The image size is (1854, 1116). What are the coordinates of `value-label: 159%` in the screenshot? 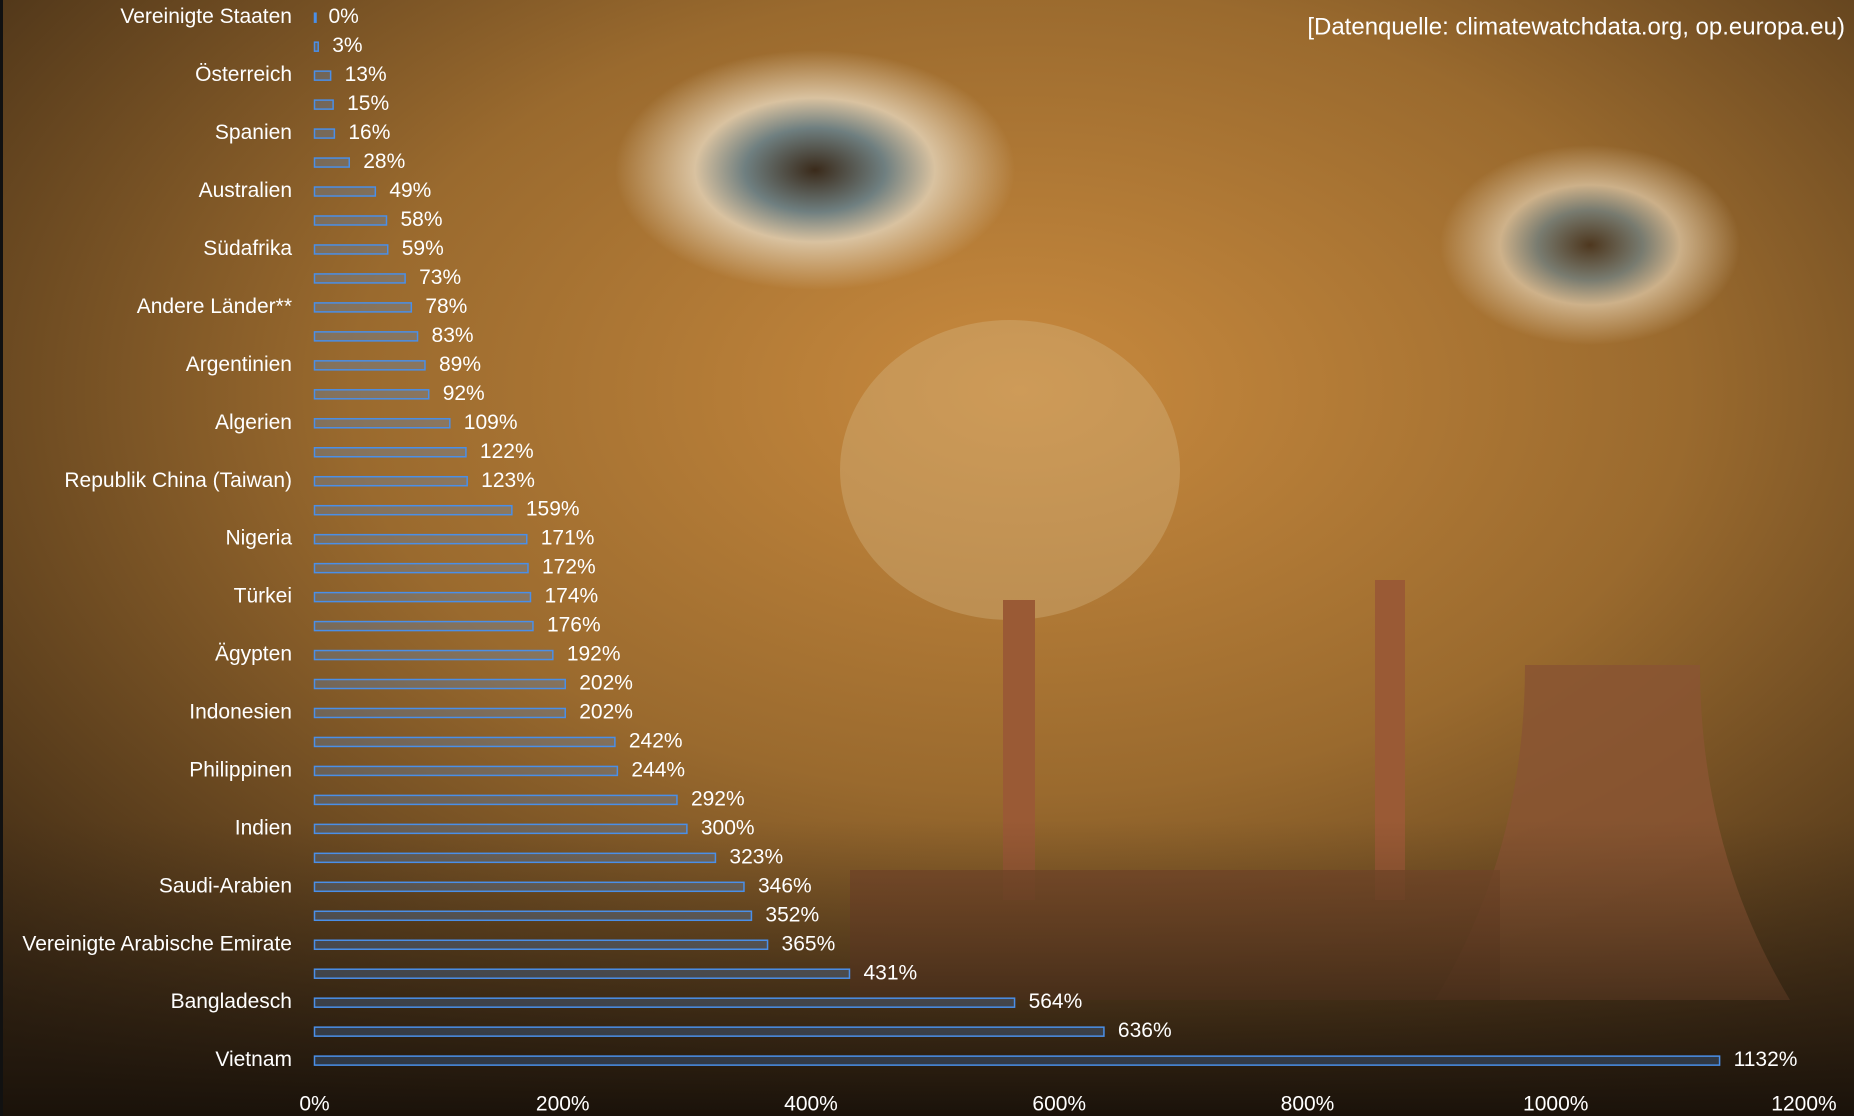 It's located at (553, 509).